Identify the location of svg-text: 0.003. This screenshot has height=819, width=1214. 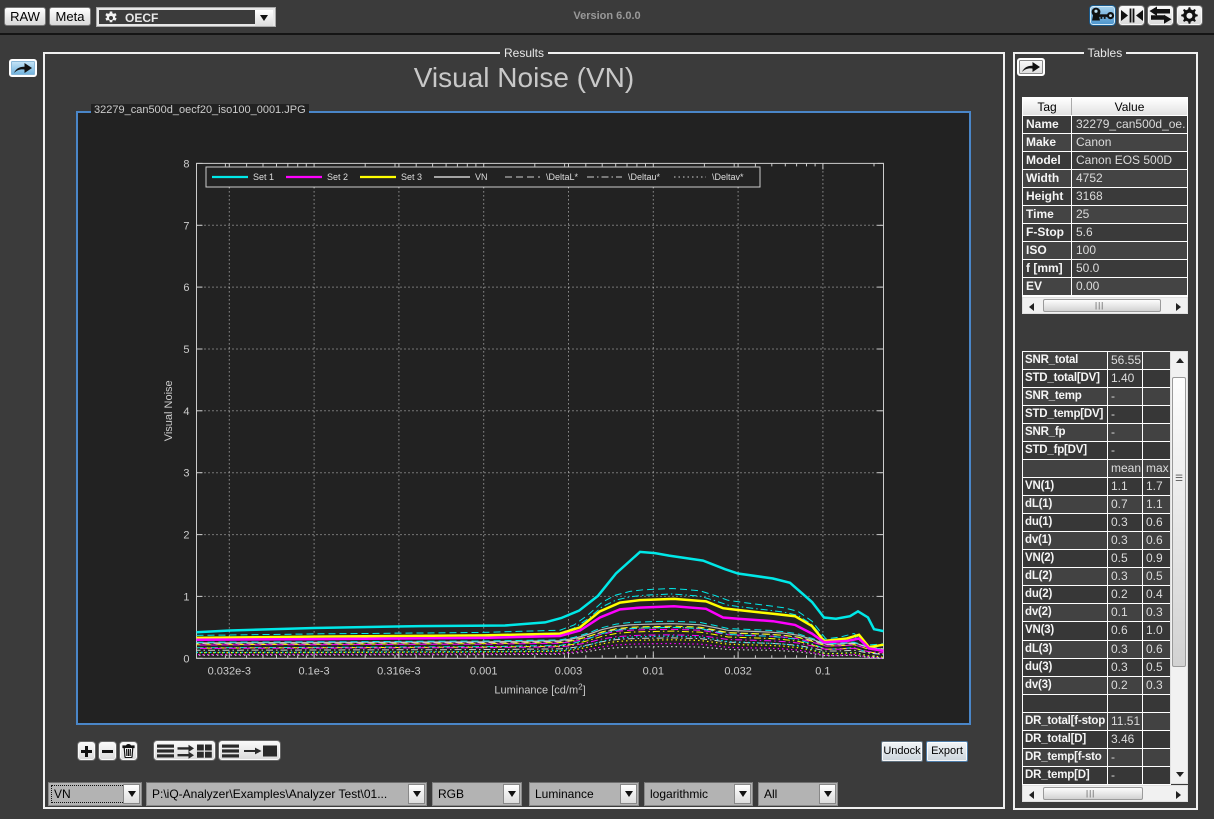
(569, 671).